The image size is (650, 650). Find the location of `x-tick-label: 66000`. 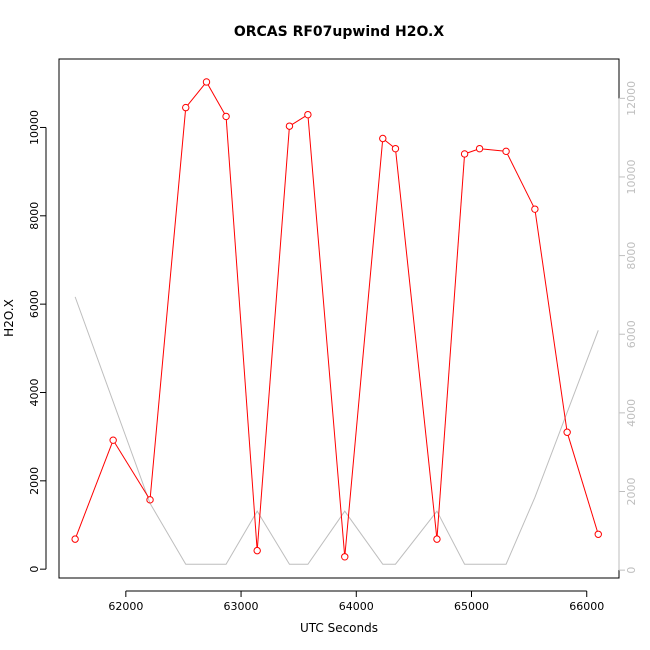

x-tick-label: 66000 is located at coordinates (586, 606).